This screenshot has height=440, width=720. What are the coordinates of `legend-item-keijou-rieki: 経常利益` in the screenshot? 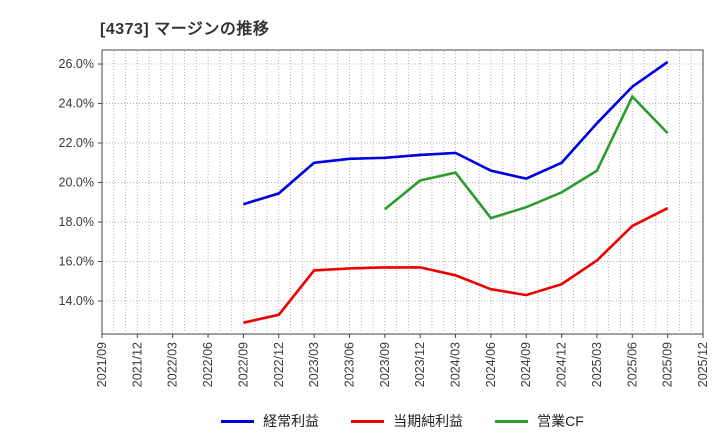 It's located at (270, 421).